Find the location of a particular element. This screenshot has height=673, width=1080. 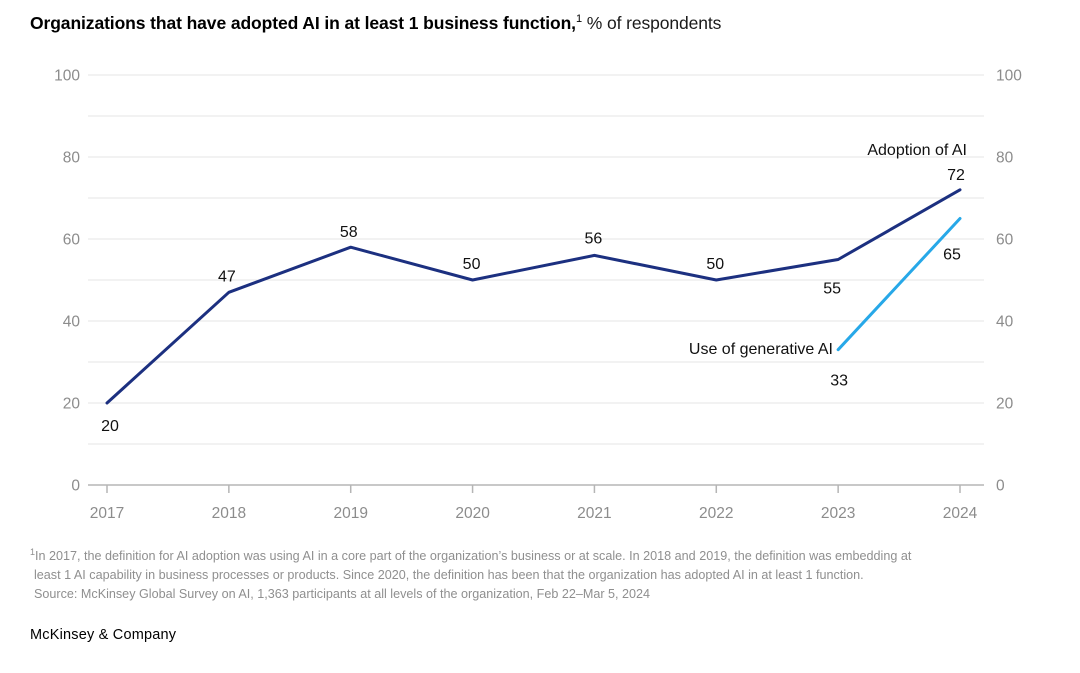

x-tick-label: 2020 is located at coordinates (472, 513).